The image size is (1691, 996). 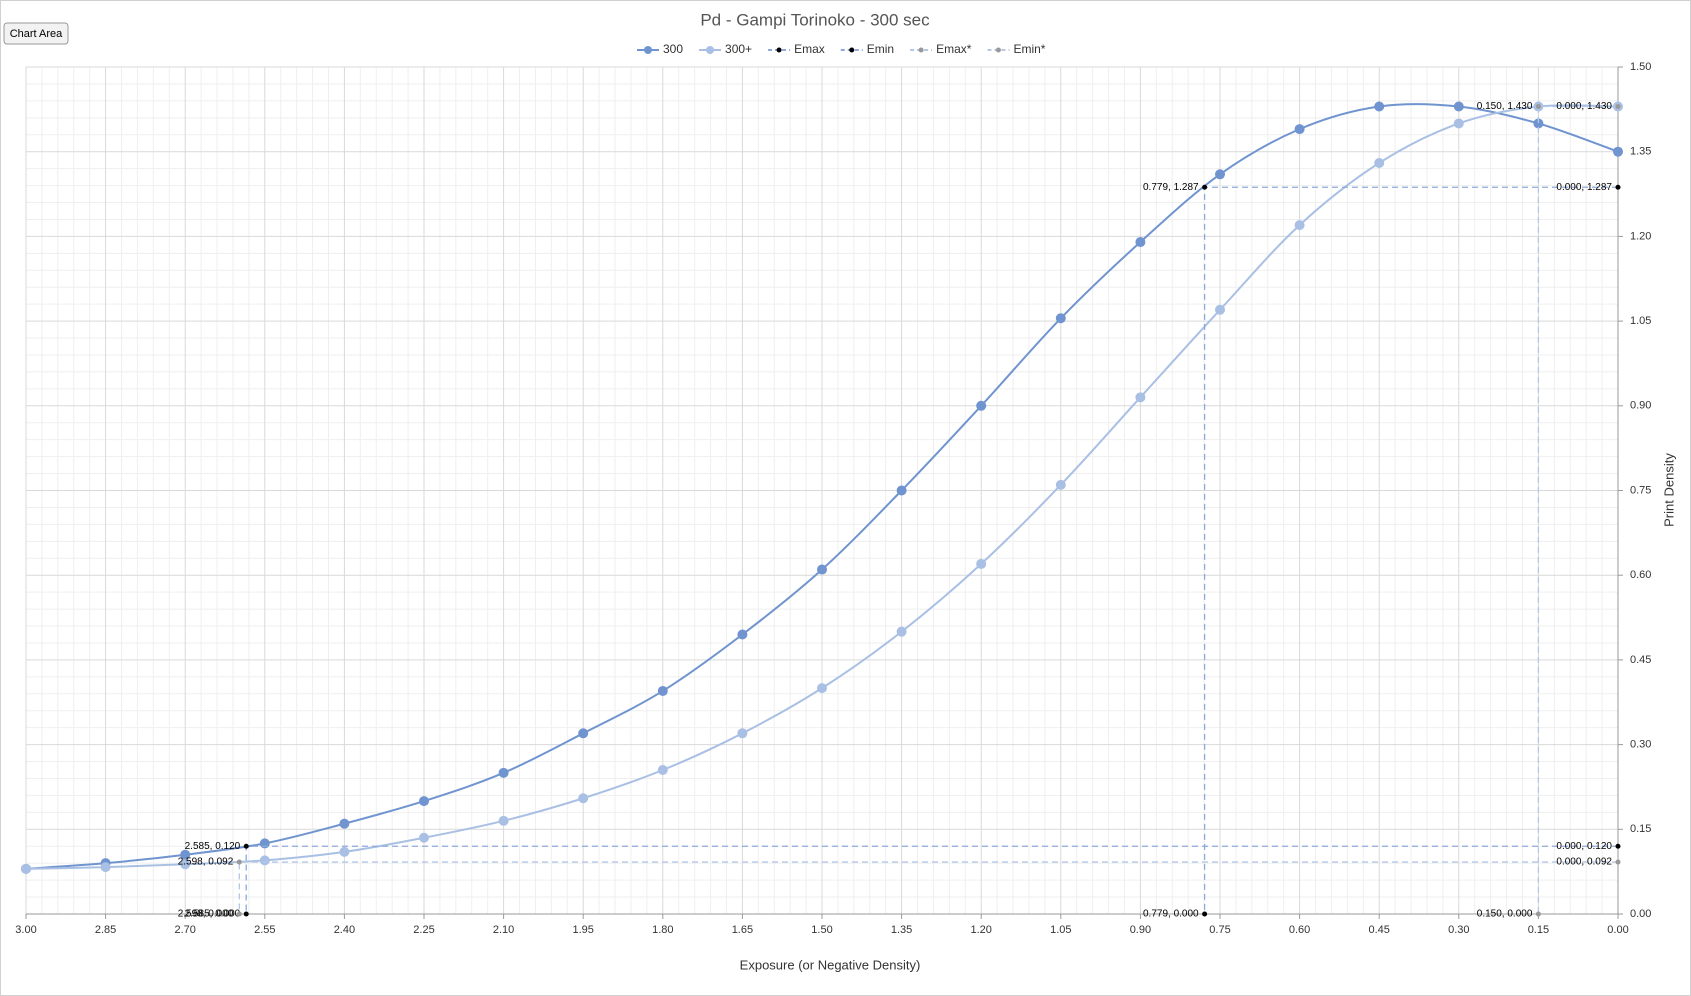 What do you see at coordinates (25, 930) in the screenshot?
I see `x-tick-label: 3.00` at bounding box center [25, 930].